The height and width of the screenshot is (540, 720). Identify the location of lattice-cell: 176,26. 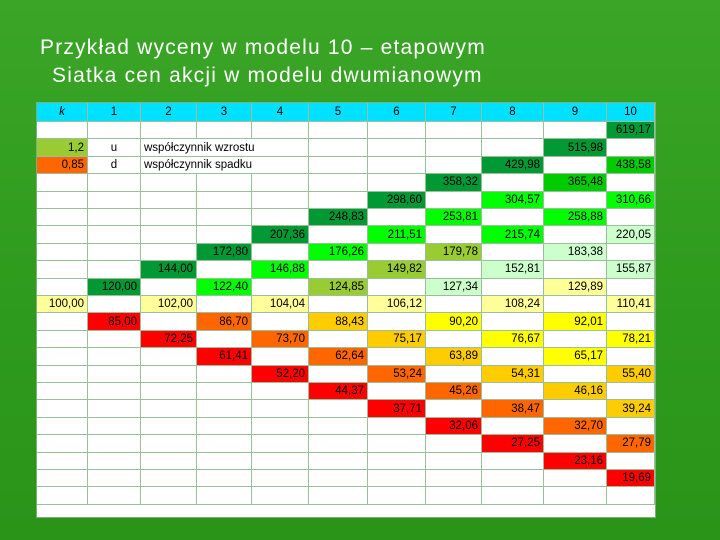
(338, 252).